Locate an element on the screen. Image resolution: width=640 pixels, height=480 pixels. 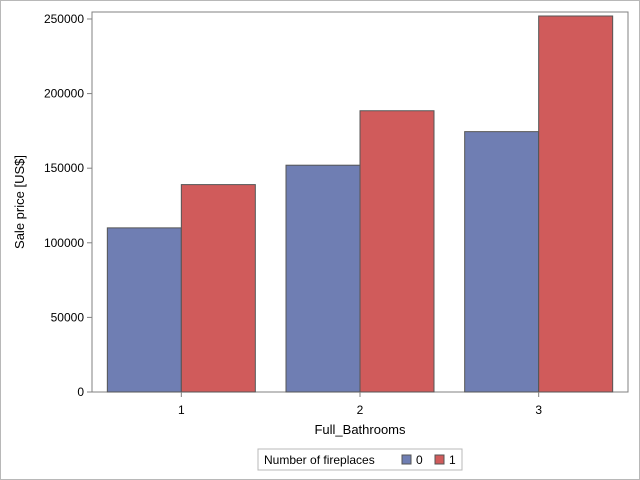
y-axis: 0 50000 100000 150000 200000 250000 is located at coordinates (68, 205).